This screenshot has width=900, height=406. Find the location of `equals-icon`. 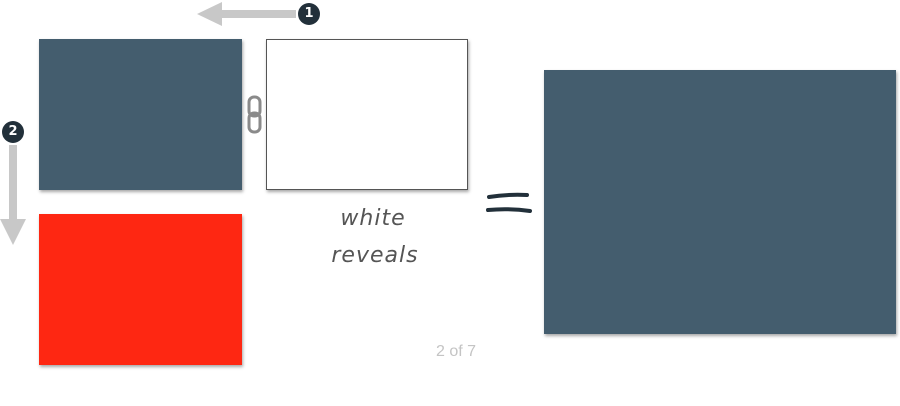

equals-icon is located at coordinates (509, 202).